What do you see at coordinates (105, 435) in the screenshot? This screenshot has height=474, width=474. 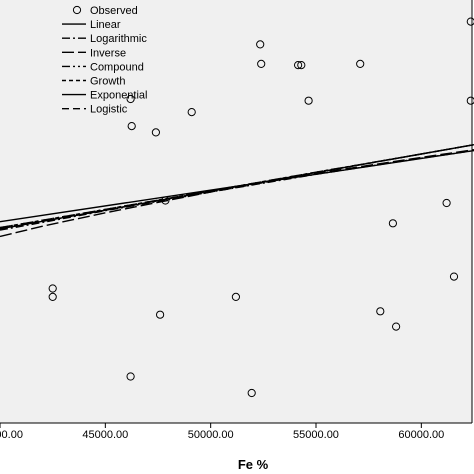 I see `x-tick-label: 45000.00` at bounding box center [105, 435].